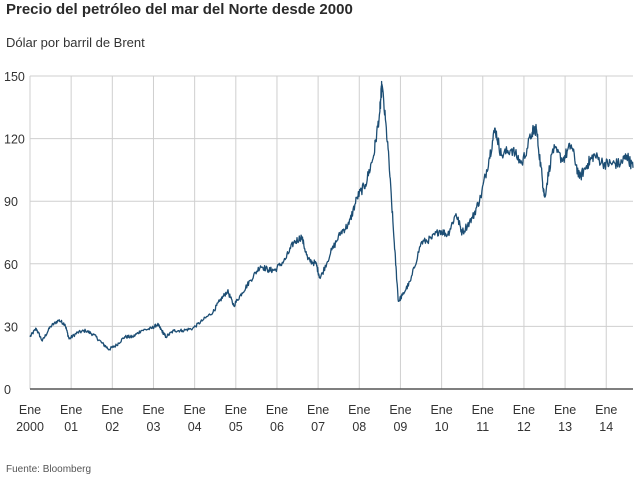 This screenshot has width=640, height=484. Describe the element at coordinates (359, 427) in the screenshot. I see `x-tick-label-bottom: 08` at that location.